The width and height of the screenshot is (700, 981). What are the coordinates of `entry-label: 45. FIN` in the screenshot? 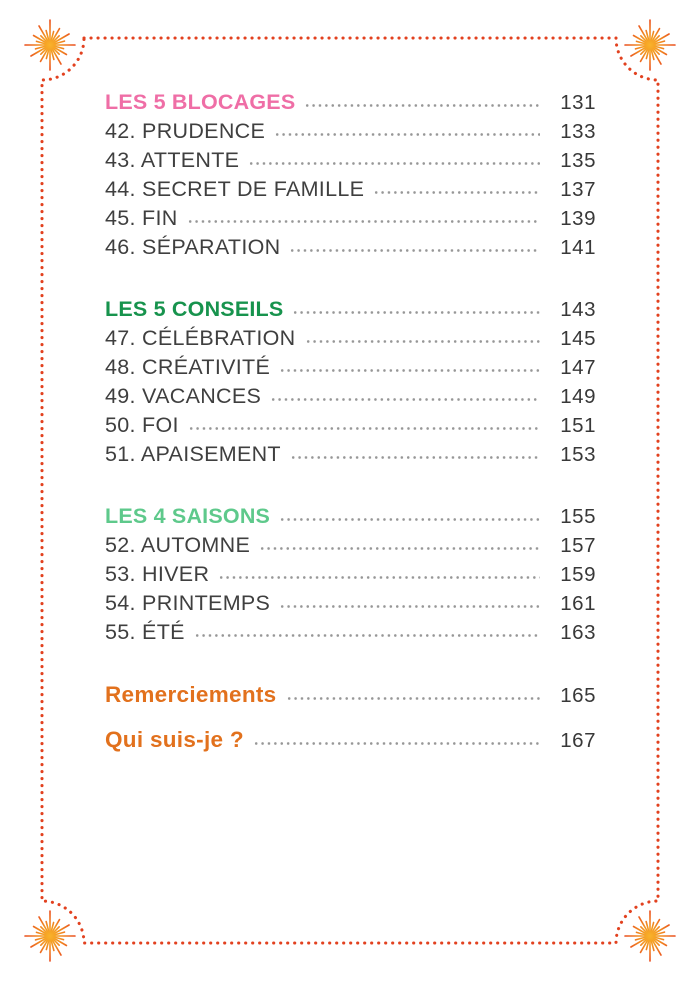 It's located at (141, 218).